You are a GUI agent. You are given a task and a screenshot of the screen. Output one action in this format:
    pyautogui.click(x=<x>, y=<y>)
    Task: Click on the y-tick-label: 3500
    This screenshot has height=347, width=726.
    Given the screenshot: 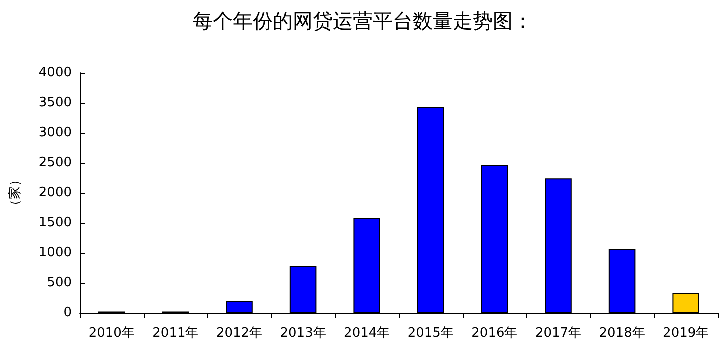 What is the action you would take?
    pyautogui.click(x=55, y=103)
    